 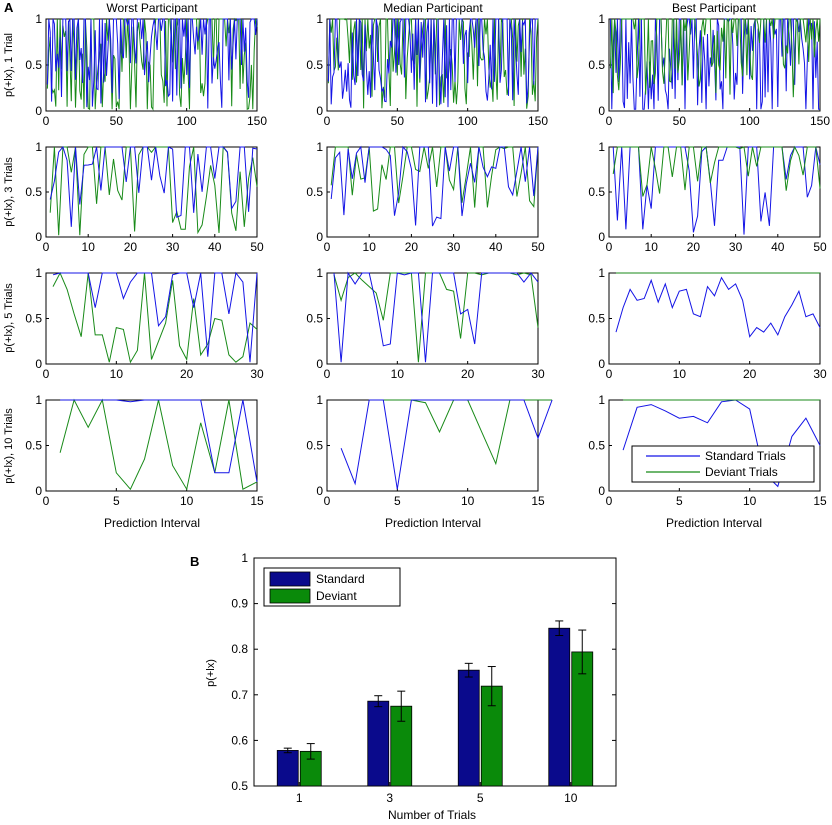 I want to click on bar-y-tick-label: 0.9, so click(x=239, y=604).